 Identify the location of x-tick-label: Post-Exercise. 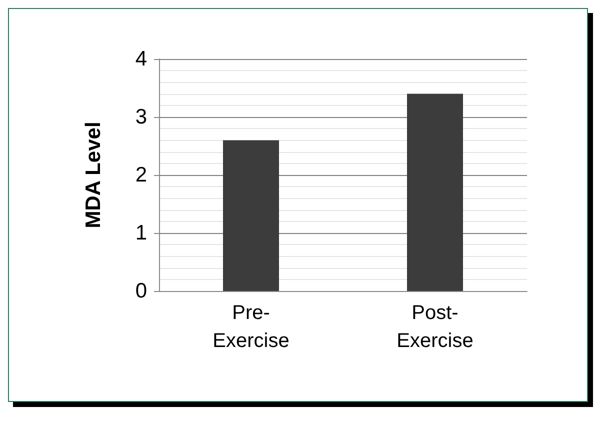
(435, 327).